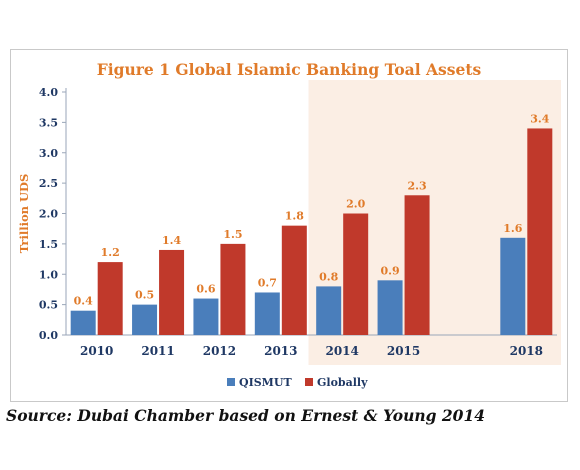 Image resolution: width=580 pixels, height=470 pixels. What do you see at coordinates (48, 183) in the screenshot?
I see `y-tick-label: 2.5` at bounding box center [48, 183].